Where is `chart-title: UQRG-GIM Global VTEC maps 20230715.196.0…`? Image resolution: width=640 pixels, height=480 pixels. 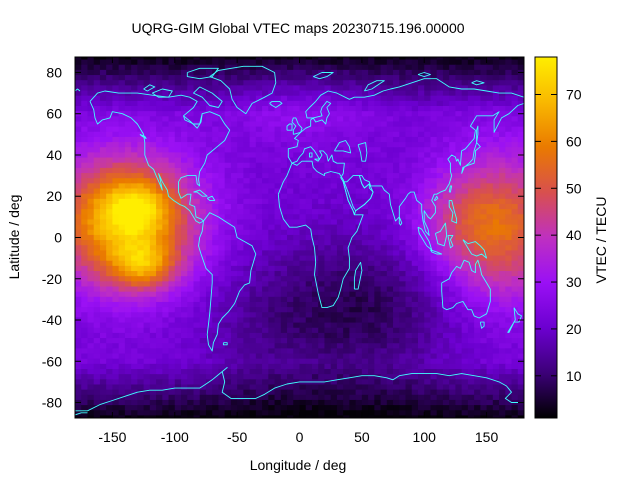
chart-title: UQRG-GIM Global VTEC maps 20230715.196.0… is located at coordinates (297, 28).